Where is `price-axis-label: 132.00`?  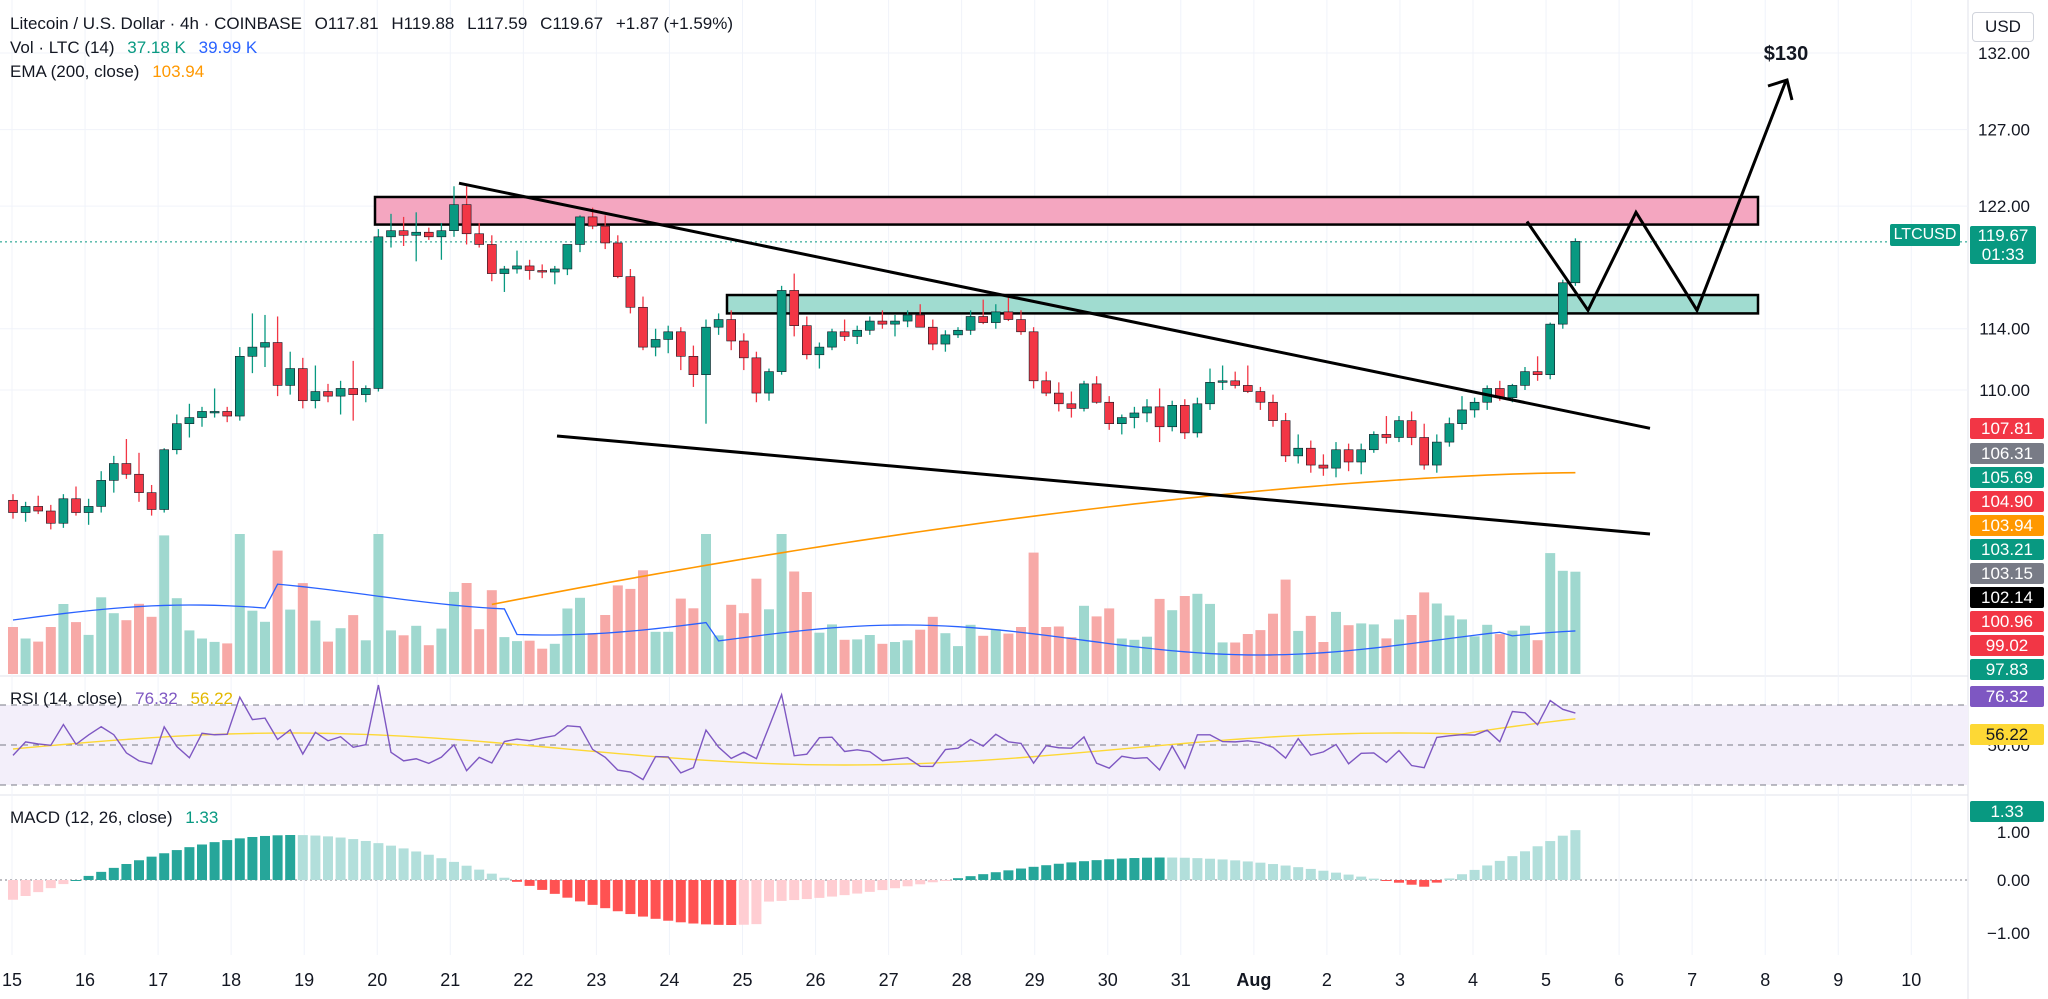 price-axis-label: 132.00 is located at coordinates (2004, 53).